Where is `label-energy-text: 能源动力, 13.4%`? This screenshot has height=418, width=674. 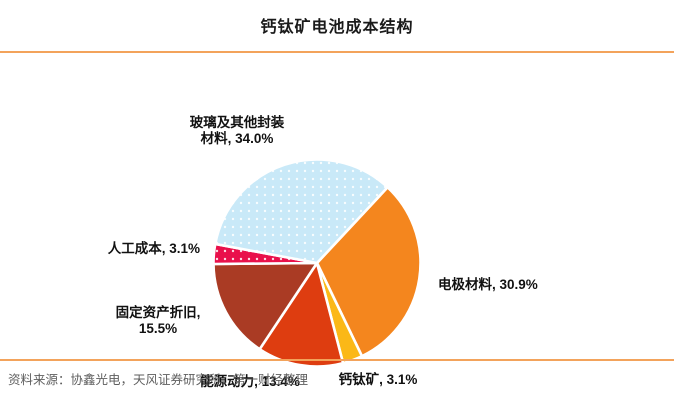
label-energy-text: 能源动力, 13.4% is located at coordinates (250, 381).